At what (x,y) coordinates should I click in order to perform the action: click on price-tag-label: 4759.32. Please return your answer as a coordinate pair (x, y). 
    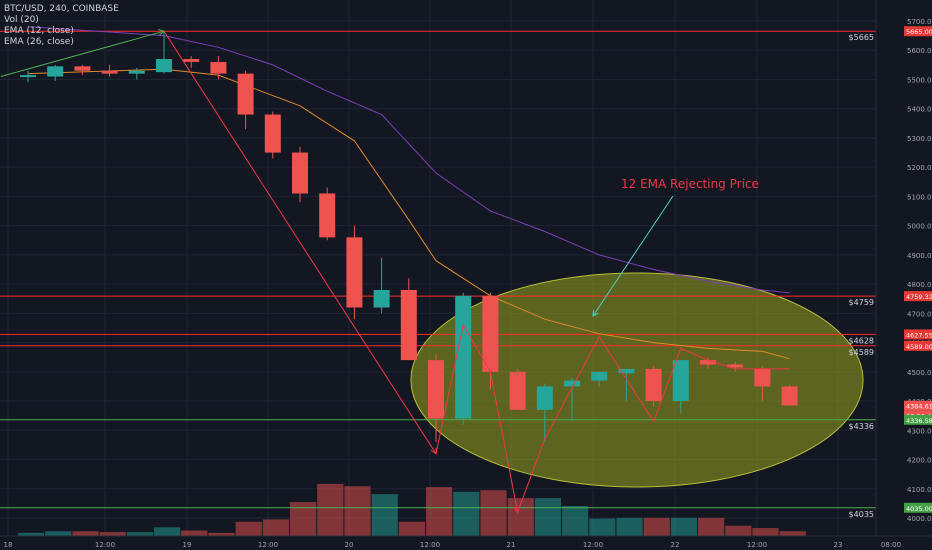
    Looking at the image, I should click on (919, 297).